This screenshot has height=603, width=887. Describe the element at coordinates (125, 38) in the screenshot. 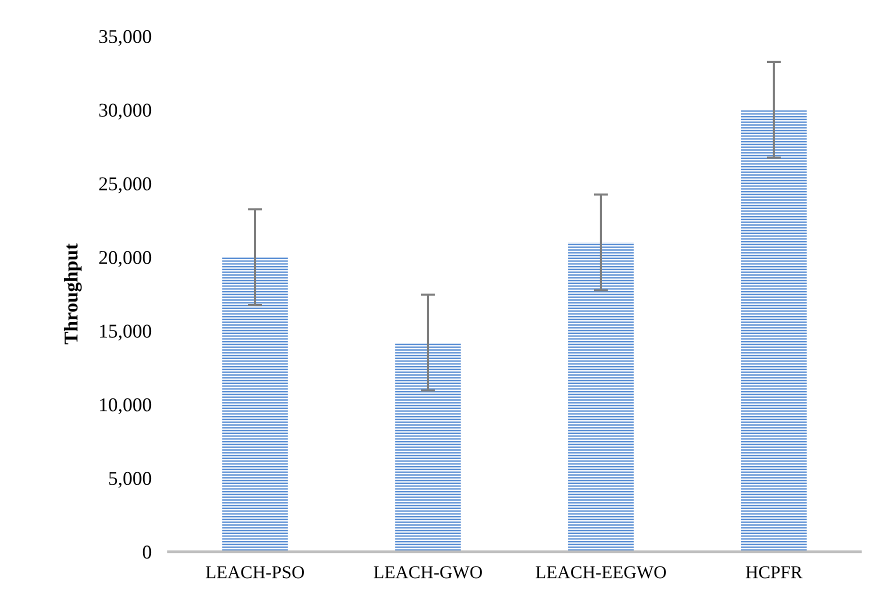

I see `y-tick-label: 35,000` at that location.